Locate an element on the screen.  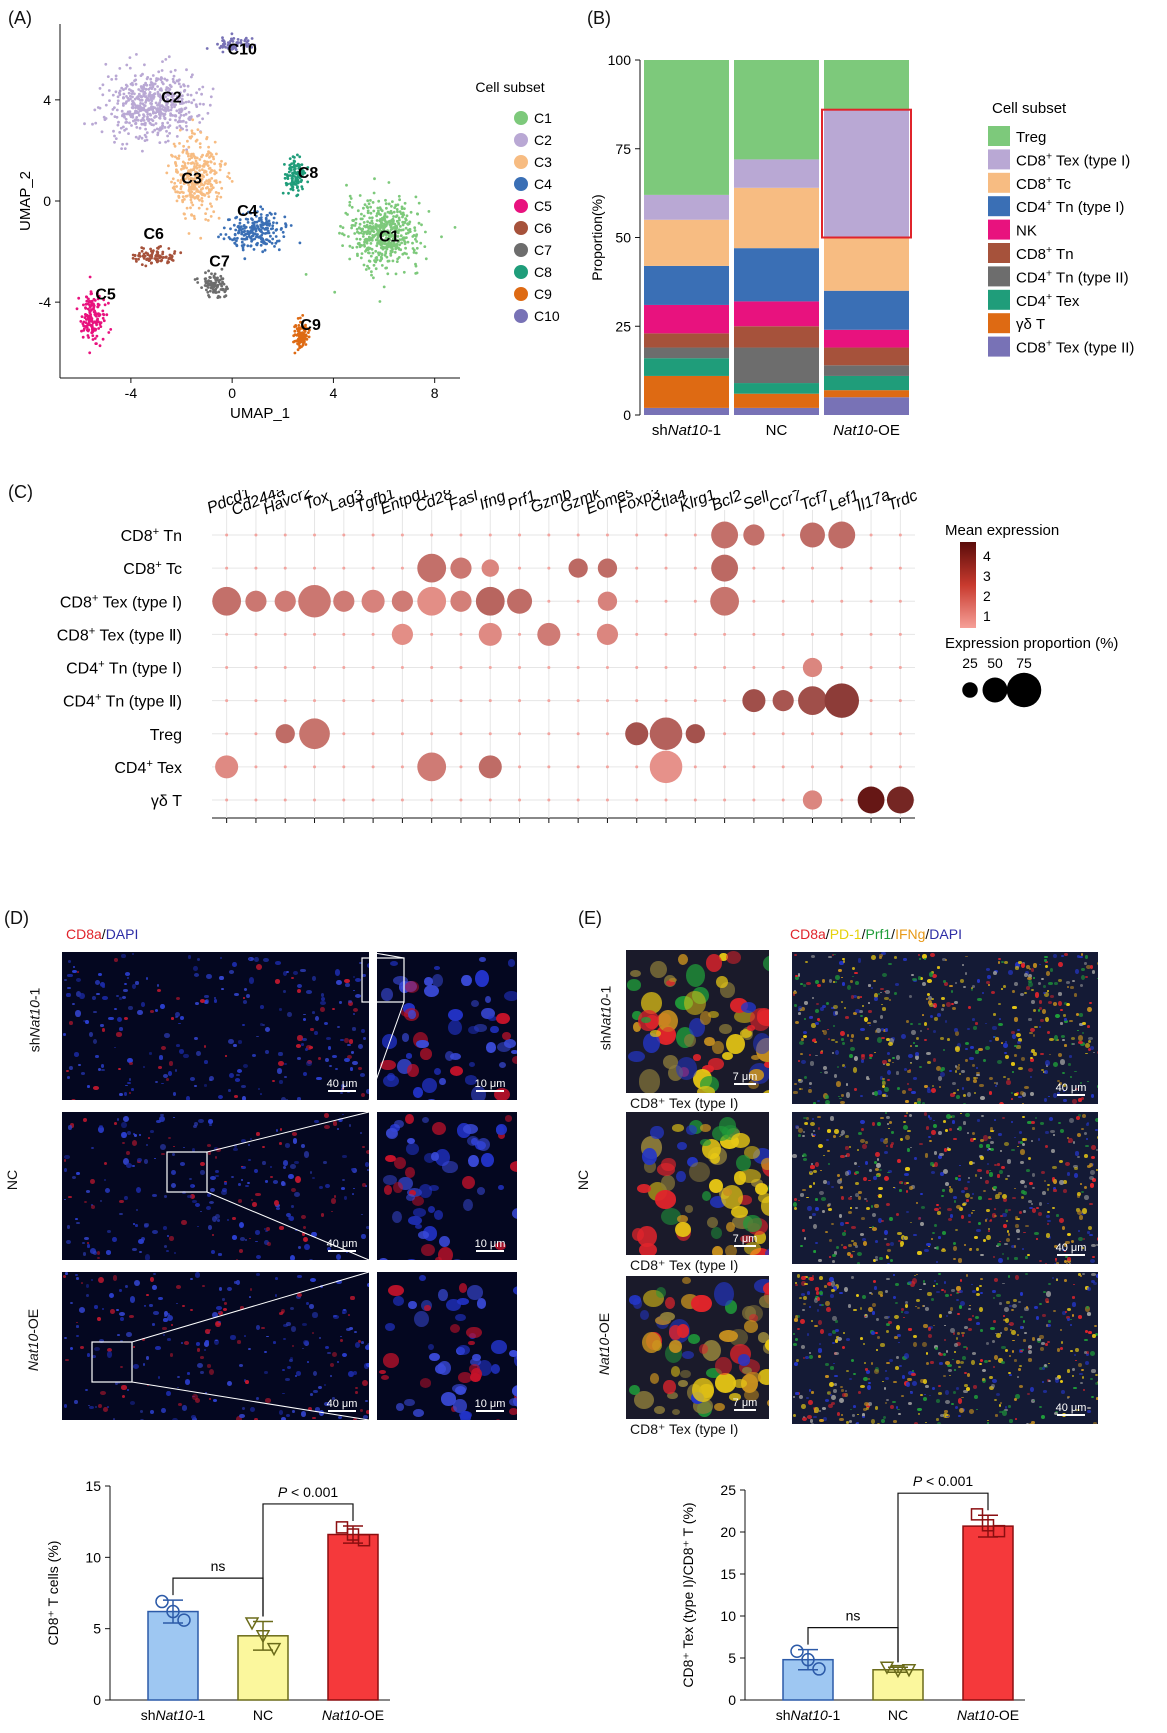
dot-il17a is located at coordinates (871, 800).